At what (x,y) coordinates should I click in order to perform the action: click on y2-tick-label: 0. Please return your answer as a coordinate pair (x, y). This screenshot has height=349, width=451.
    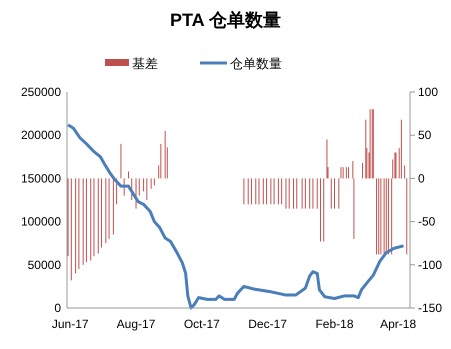
    Looking at the image, I should click on (421, 178).